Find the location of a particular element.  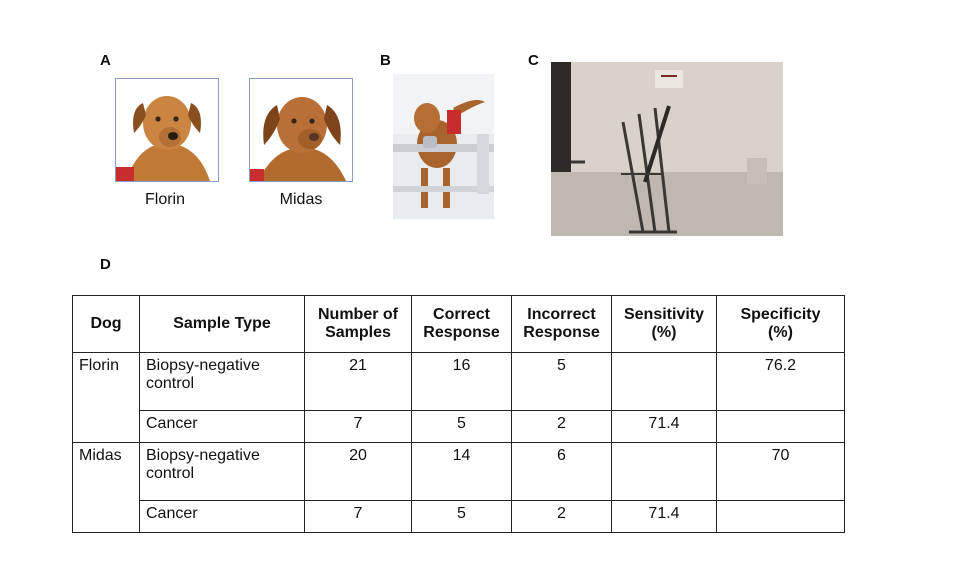

panel-label-d: D is located at coordinates (105, 264).